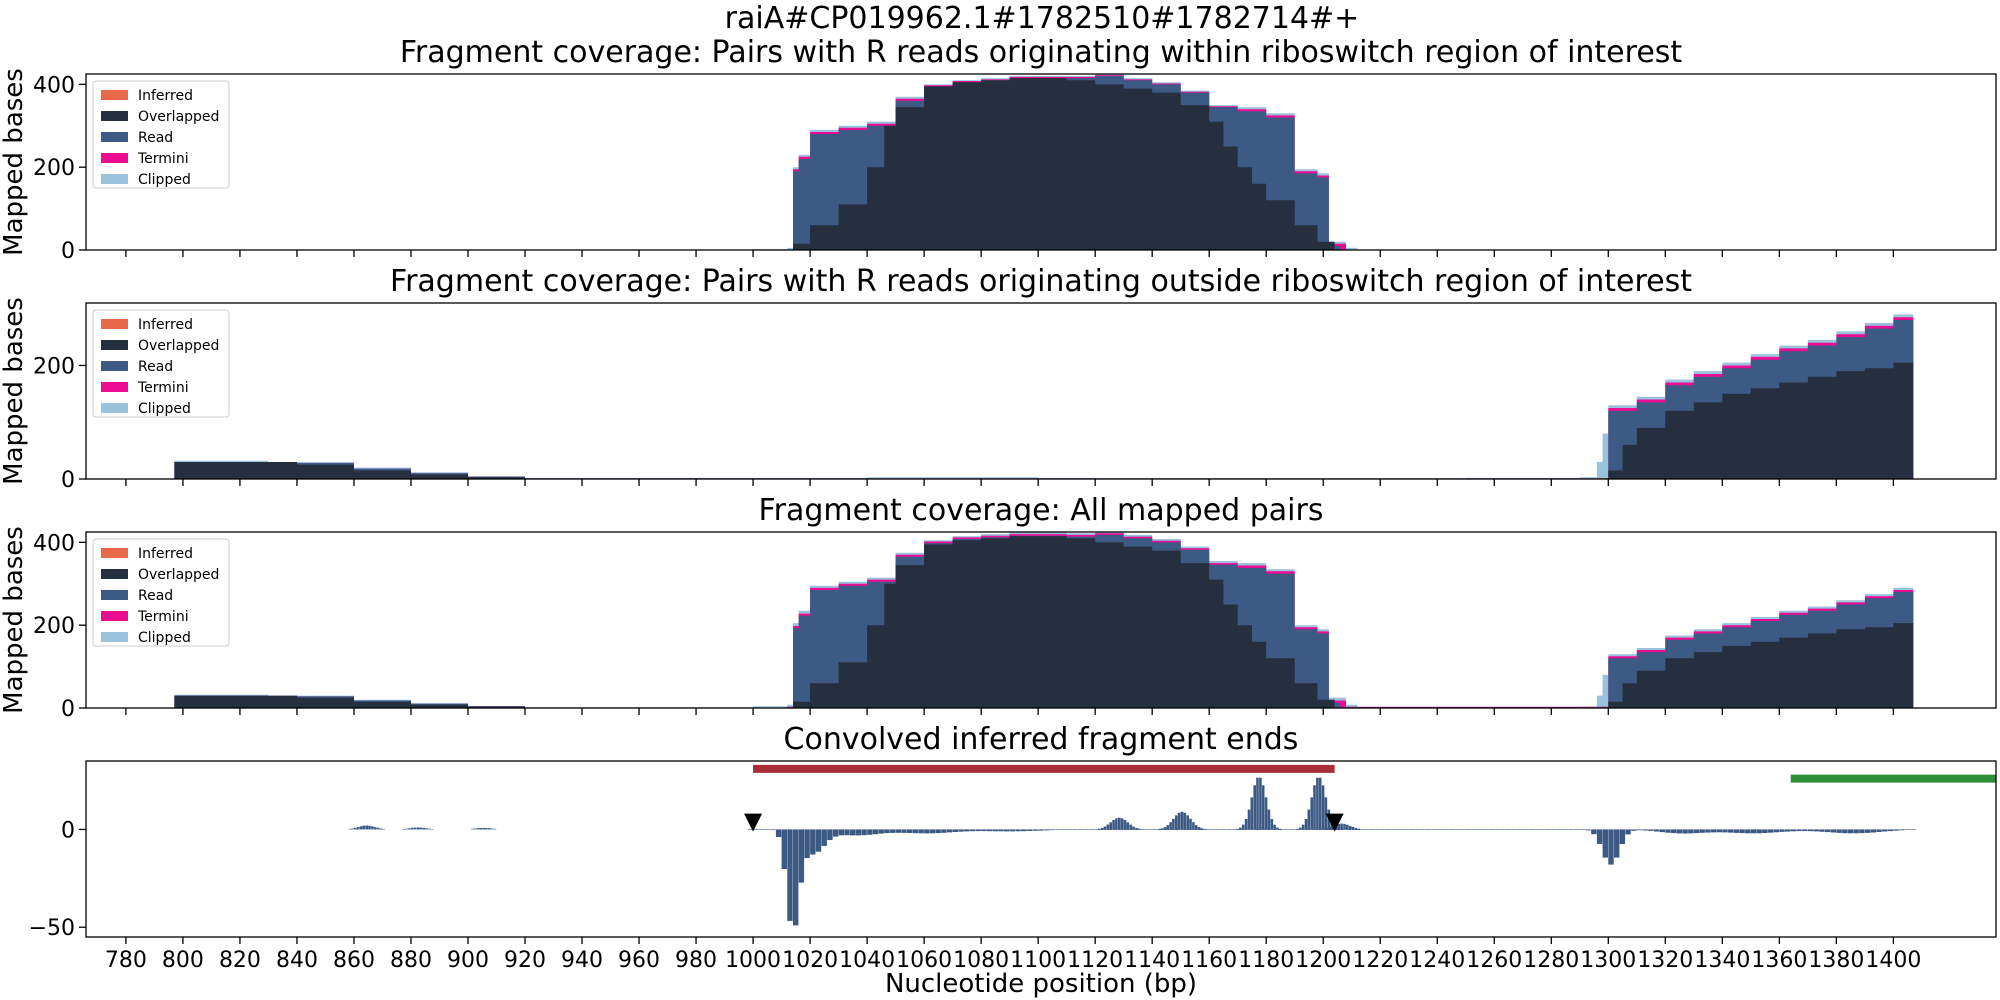 This screenshot has width=2000, height=1000. Describe the element at coordinates (1665, 960) in the screenshot. I see `x-tick-label: 1320` at that location.